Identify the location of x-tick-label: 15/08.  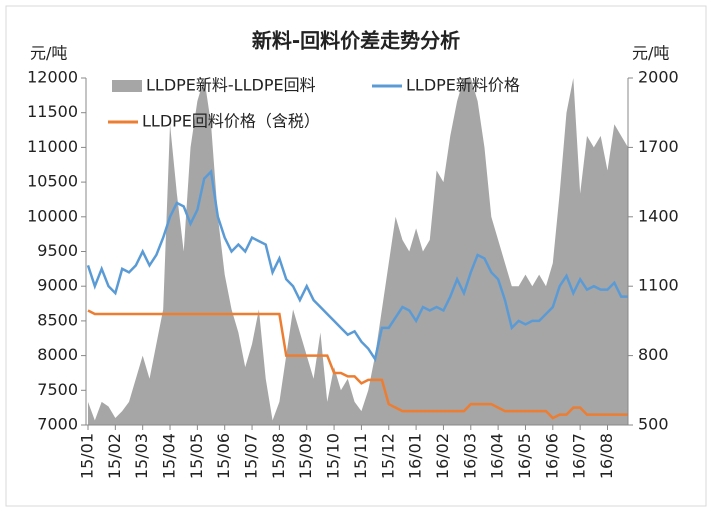
(278, 456).